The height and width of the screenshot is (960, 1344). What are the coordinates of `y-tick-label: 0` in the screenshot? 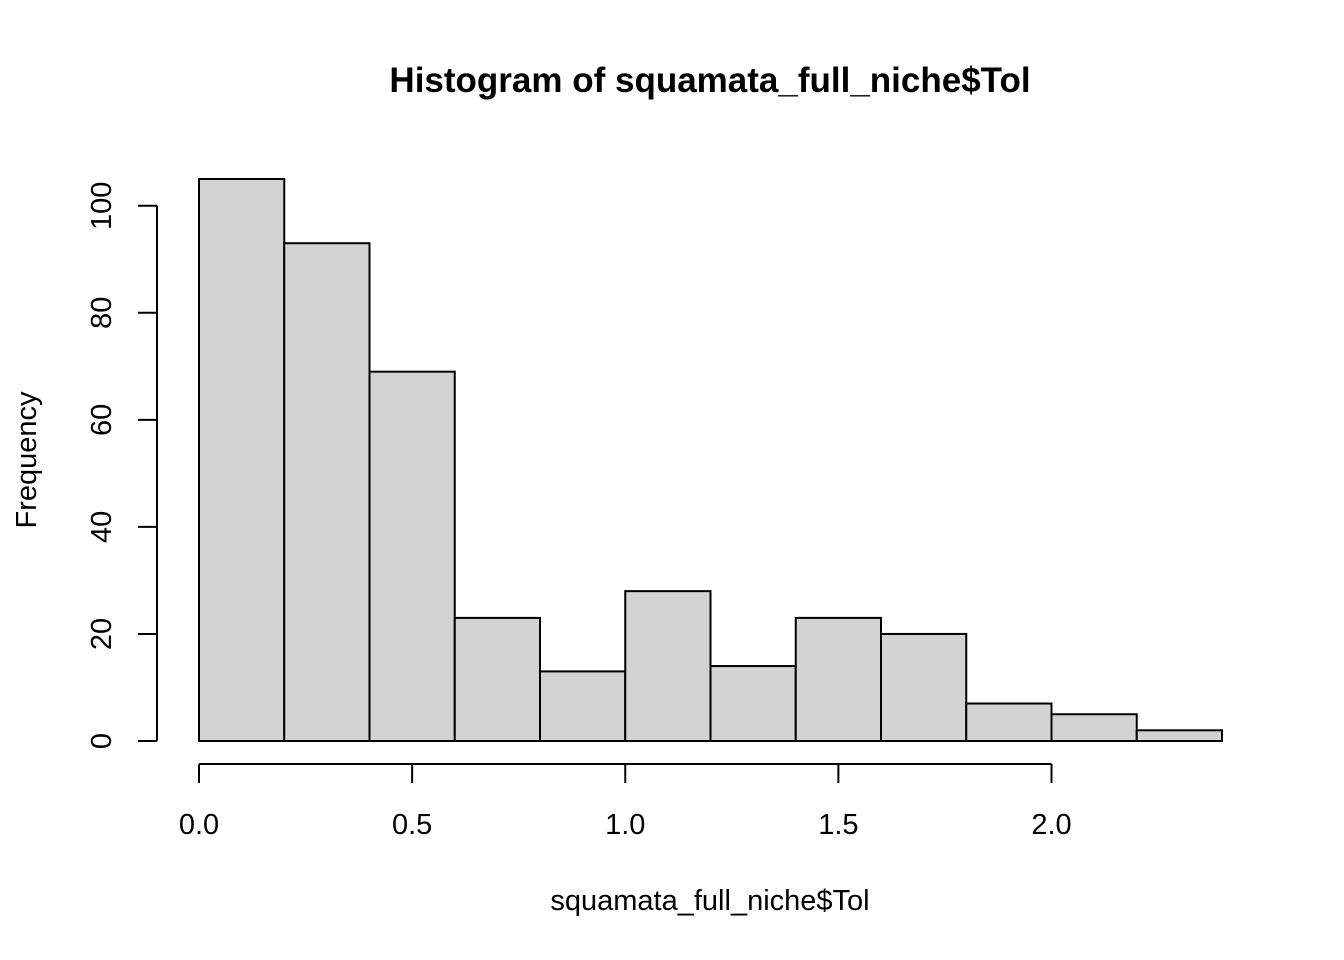 It's located at (102, 741).